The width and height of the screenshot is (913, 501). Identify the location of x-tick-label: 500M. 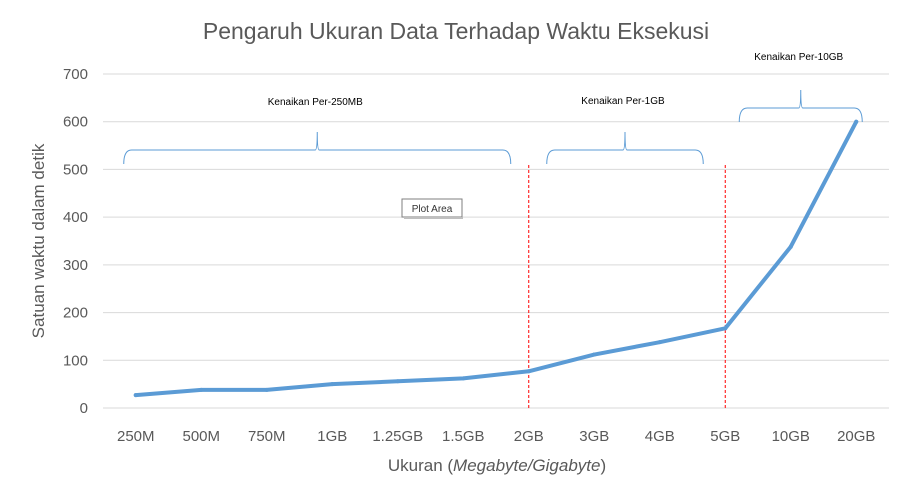
(201, 436).